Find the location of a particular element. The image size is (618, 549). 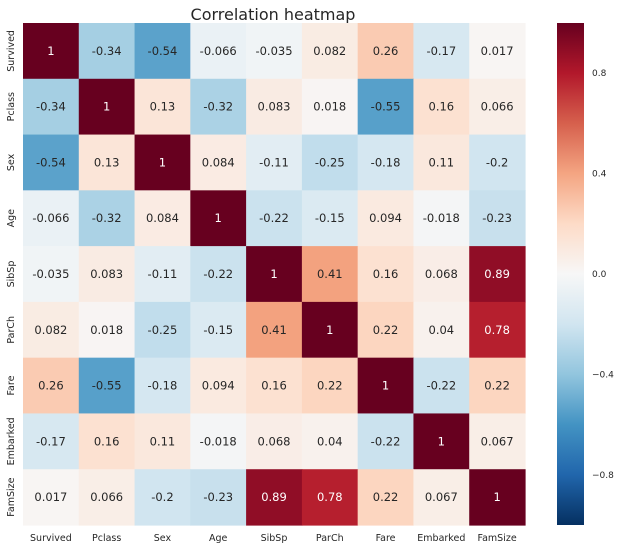

heatmap-cell-fare-fare is located at coordinates (386, 386).